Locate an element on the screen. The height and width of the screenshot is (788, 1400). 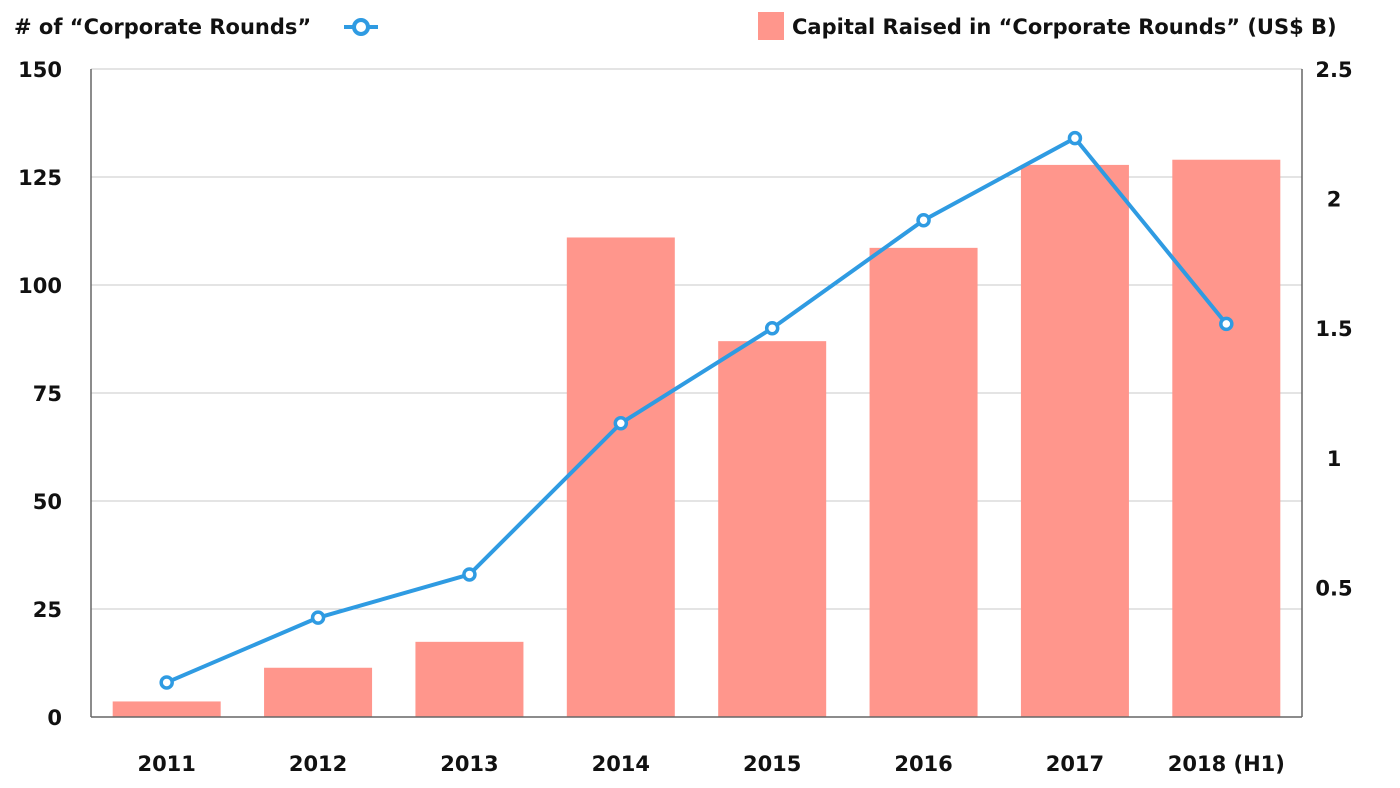
left-tick-label: 100 is located at coordinates (40, 286).